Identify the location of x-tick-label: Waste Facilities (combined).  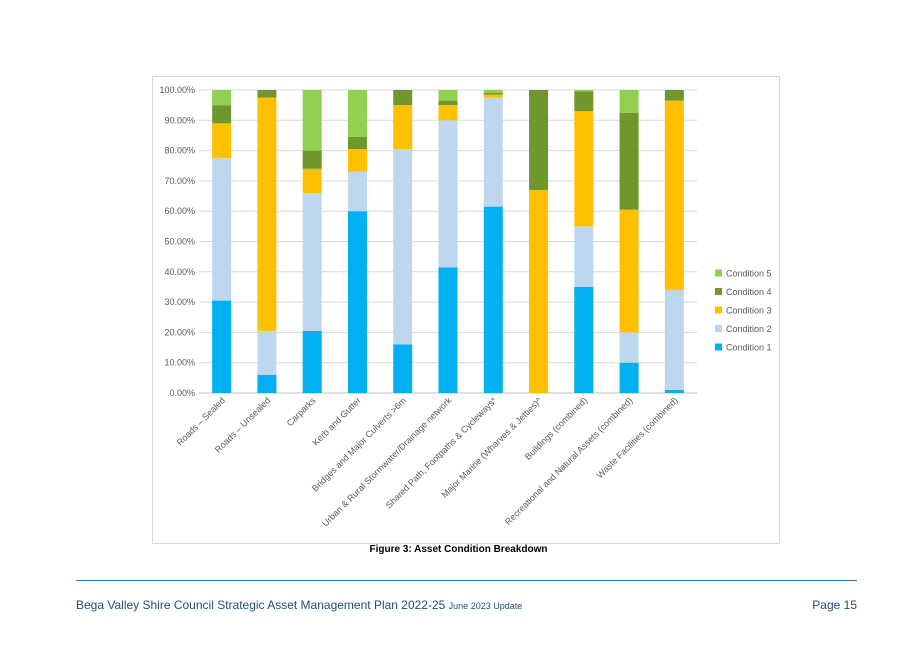
(637, 437).